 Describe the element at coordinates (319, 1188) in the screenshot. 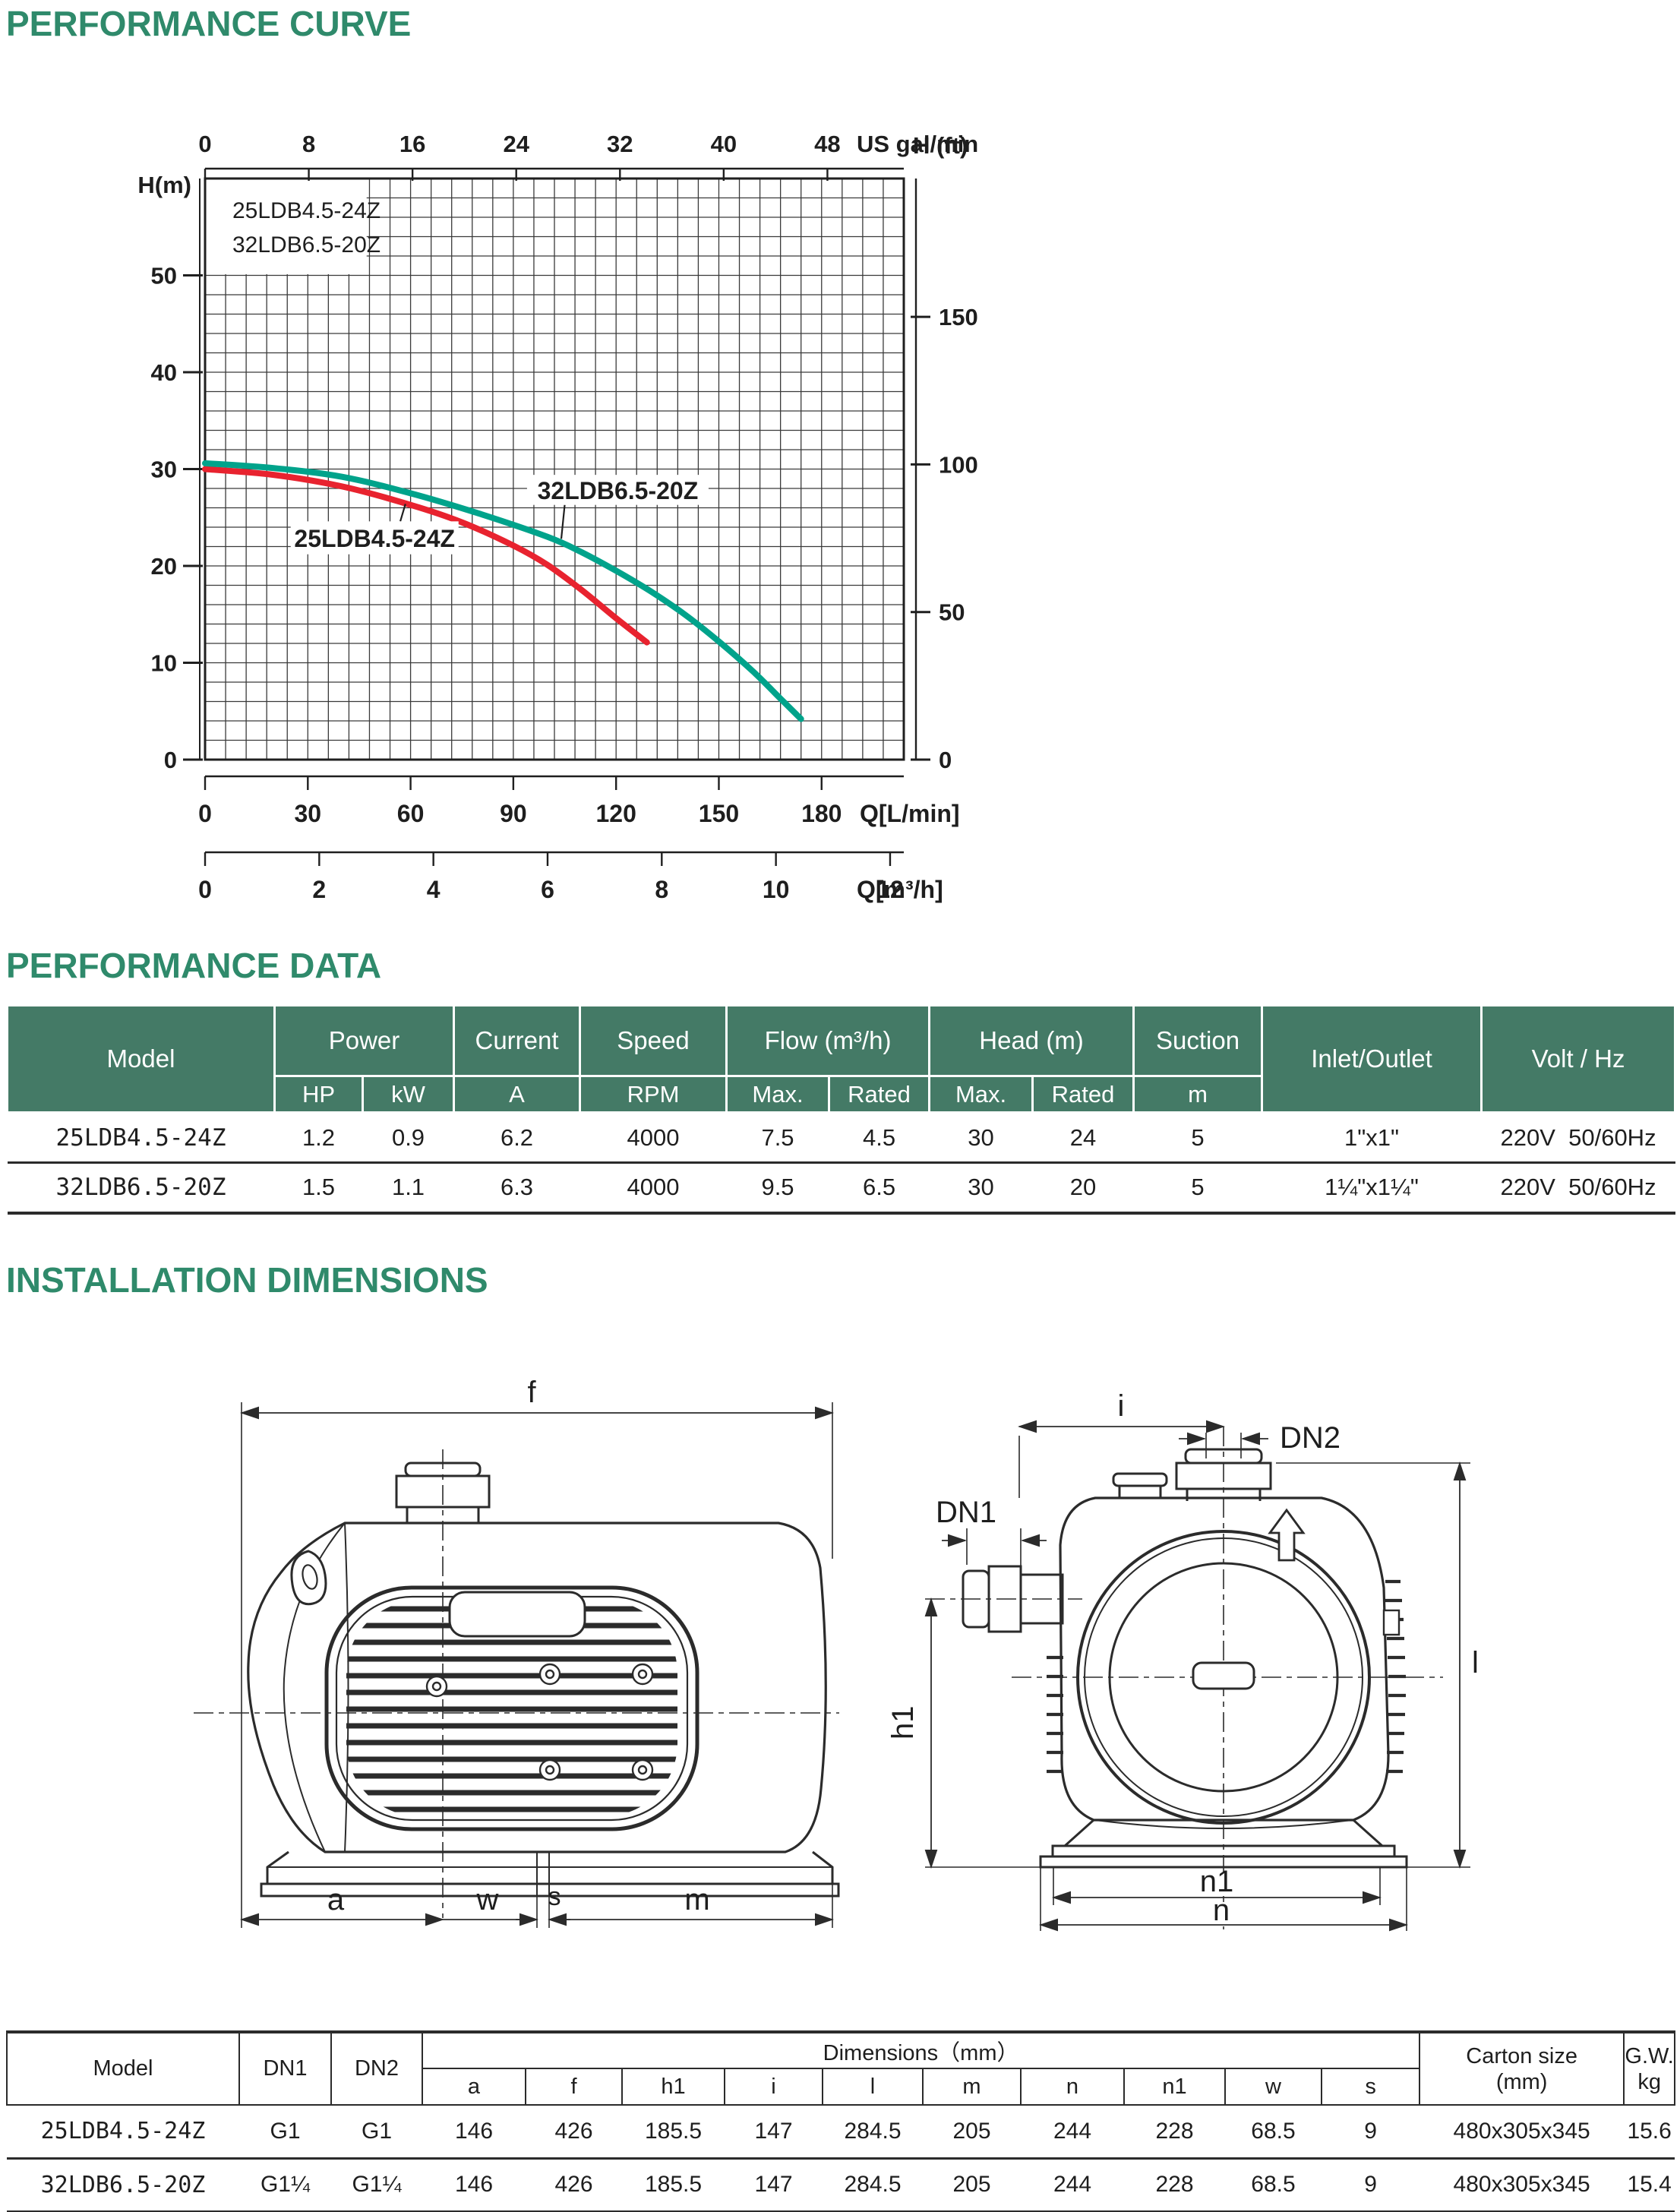

I see `cell: 1.5` at that location.